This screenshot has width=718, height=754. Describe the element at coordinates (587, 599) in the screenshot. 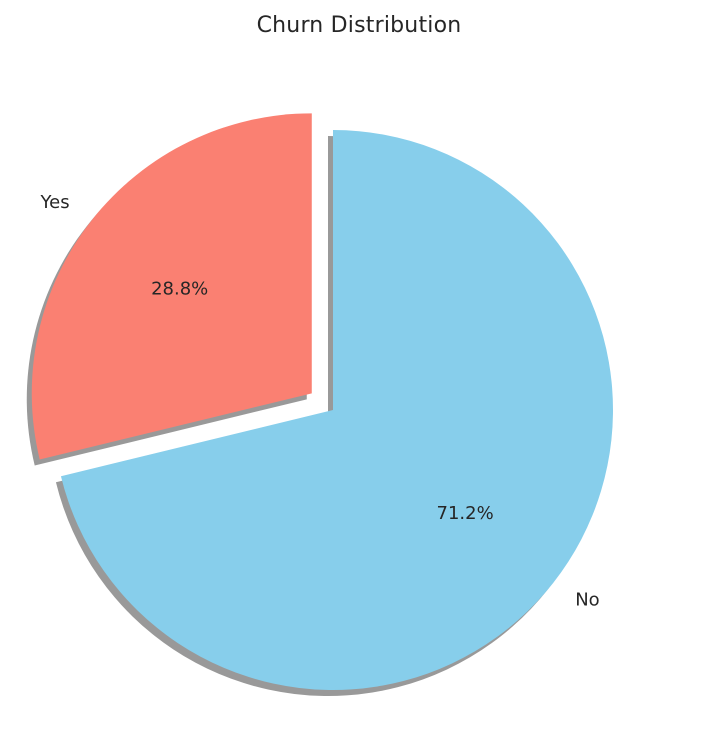

I see `slice-label-no: No` at that location.